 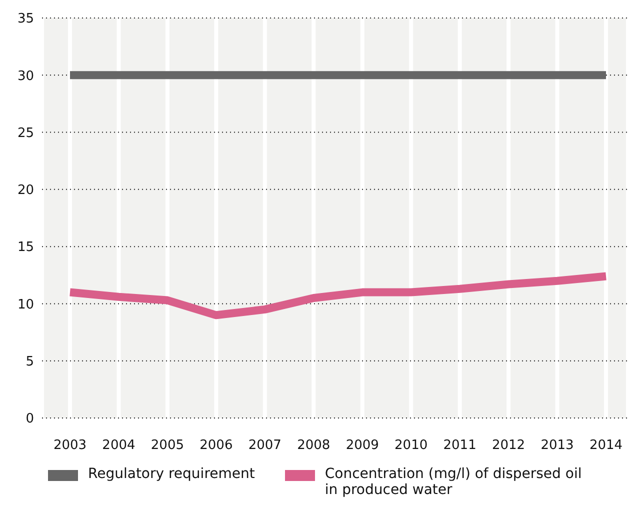 I want to click on y-tick-label: 20, so click(x=25, y=190).